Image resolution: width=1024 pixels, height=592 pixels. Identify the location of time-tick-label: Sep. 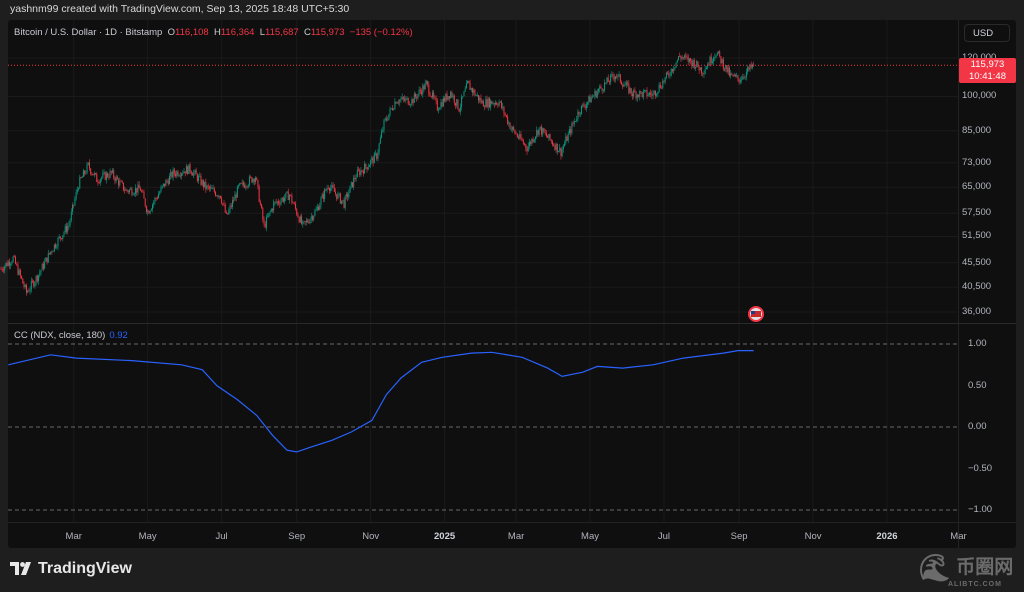
(297, 536).